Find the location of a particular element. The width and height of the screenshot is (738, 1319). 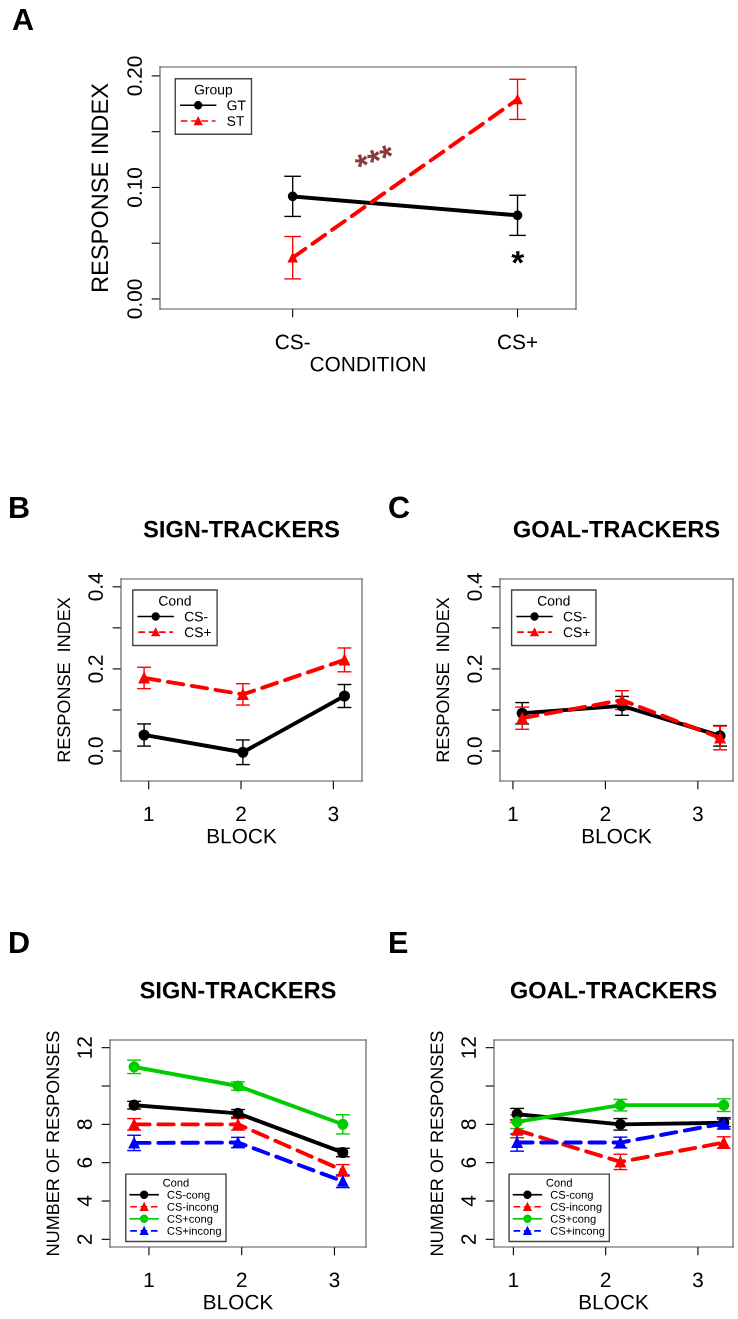

legend-label: GT is located at coordinates (236, 105).